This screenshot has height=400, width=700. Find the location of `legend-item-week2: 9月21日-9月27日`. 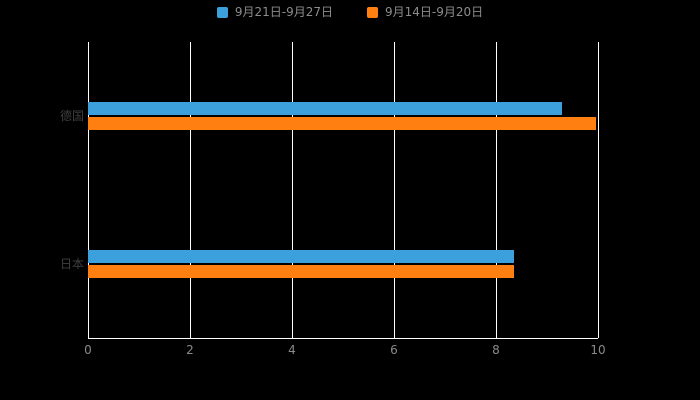

legend-item-week2: 9月21日-9月27日 is located at coordinates (274, 12).